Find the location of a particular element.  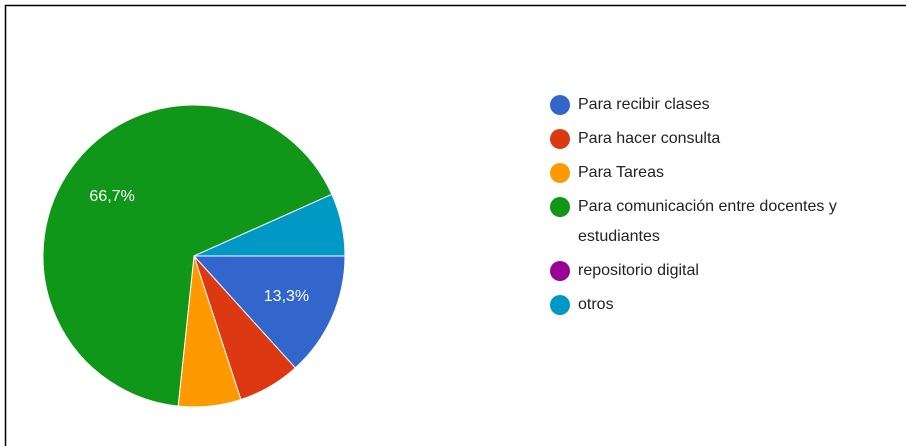

legend-label: otros is located at coordinates (596, 304).